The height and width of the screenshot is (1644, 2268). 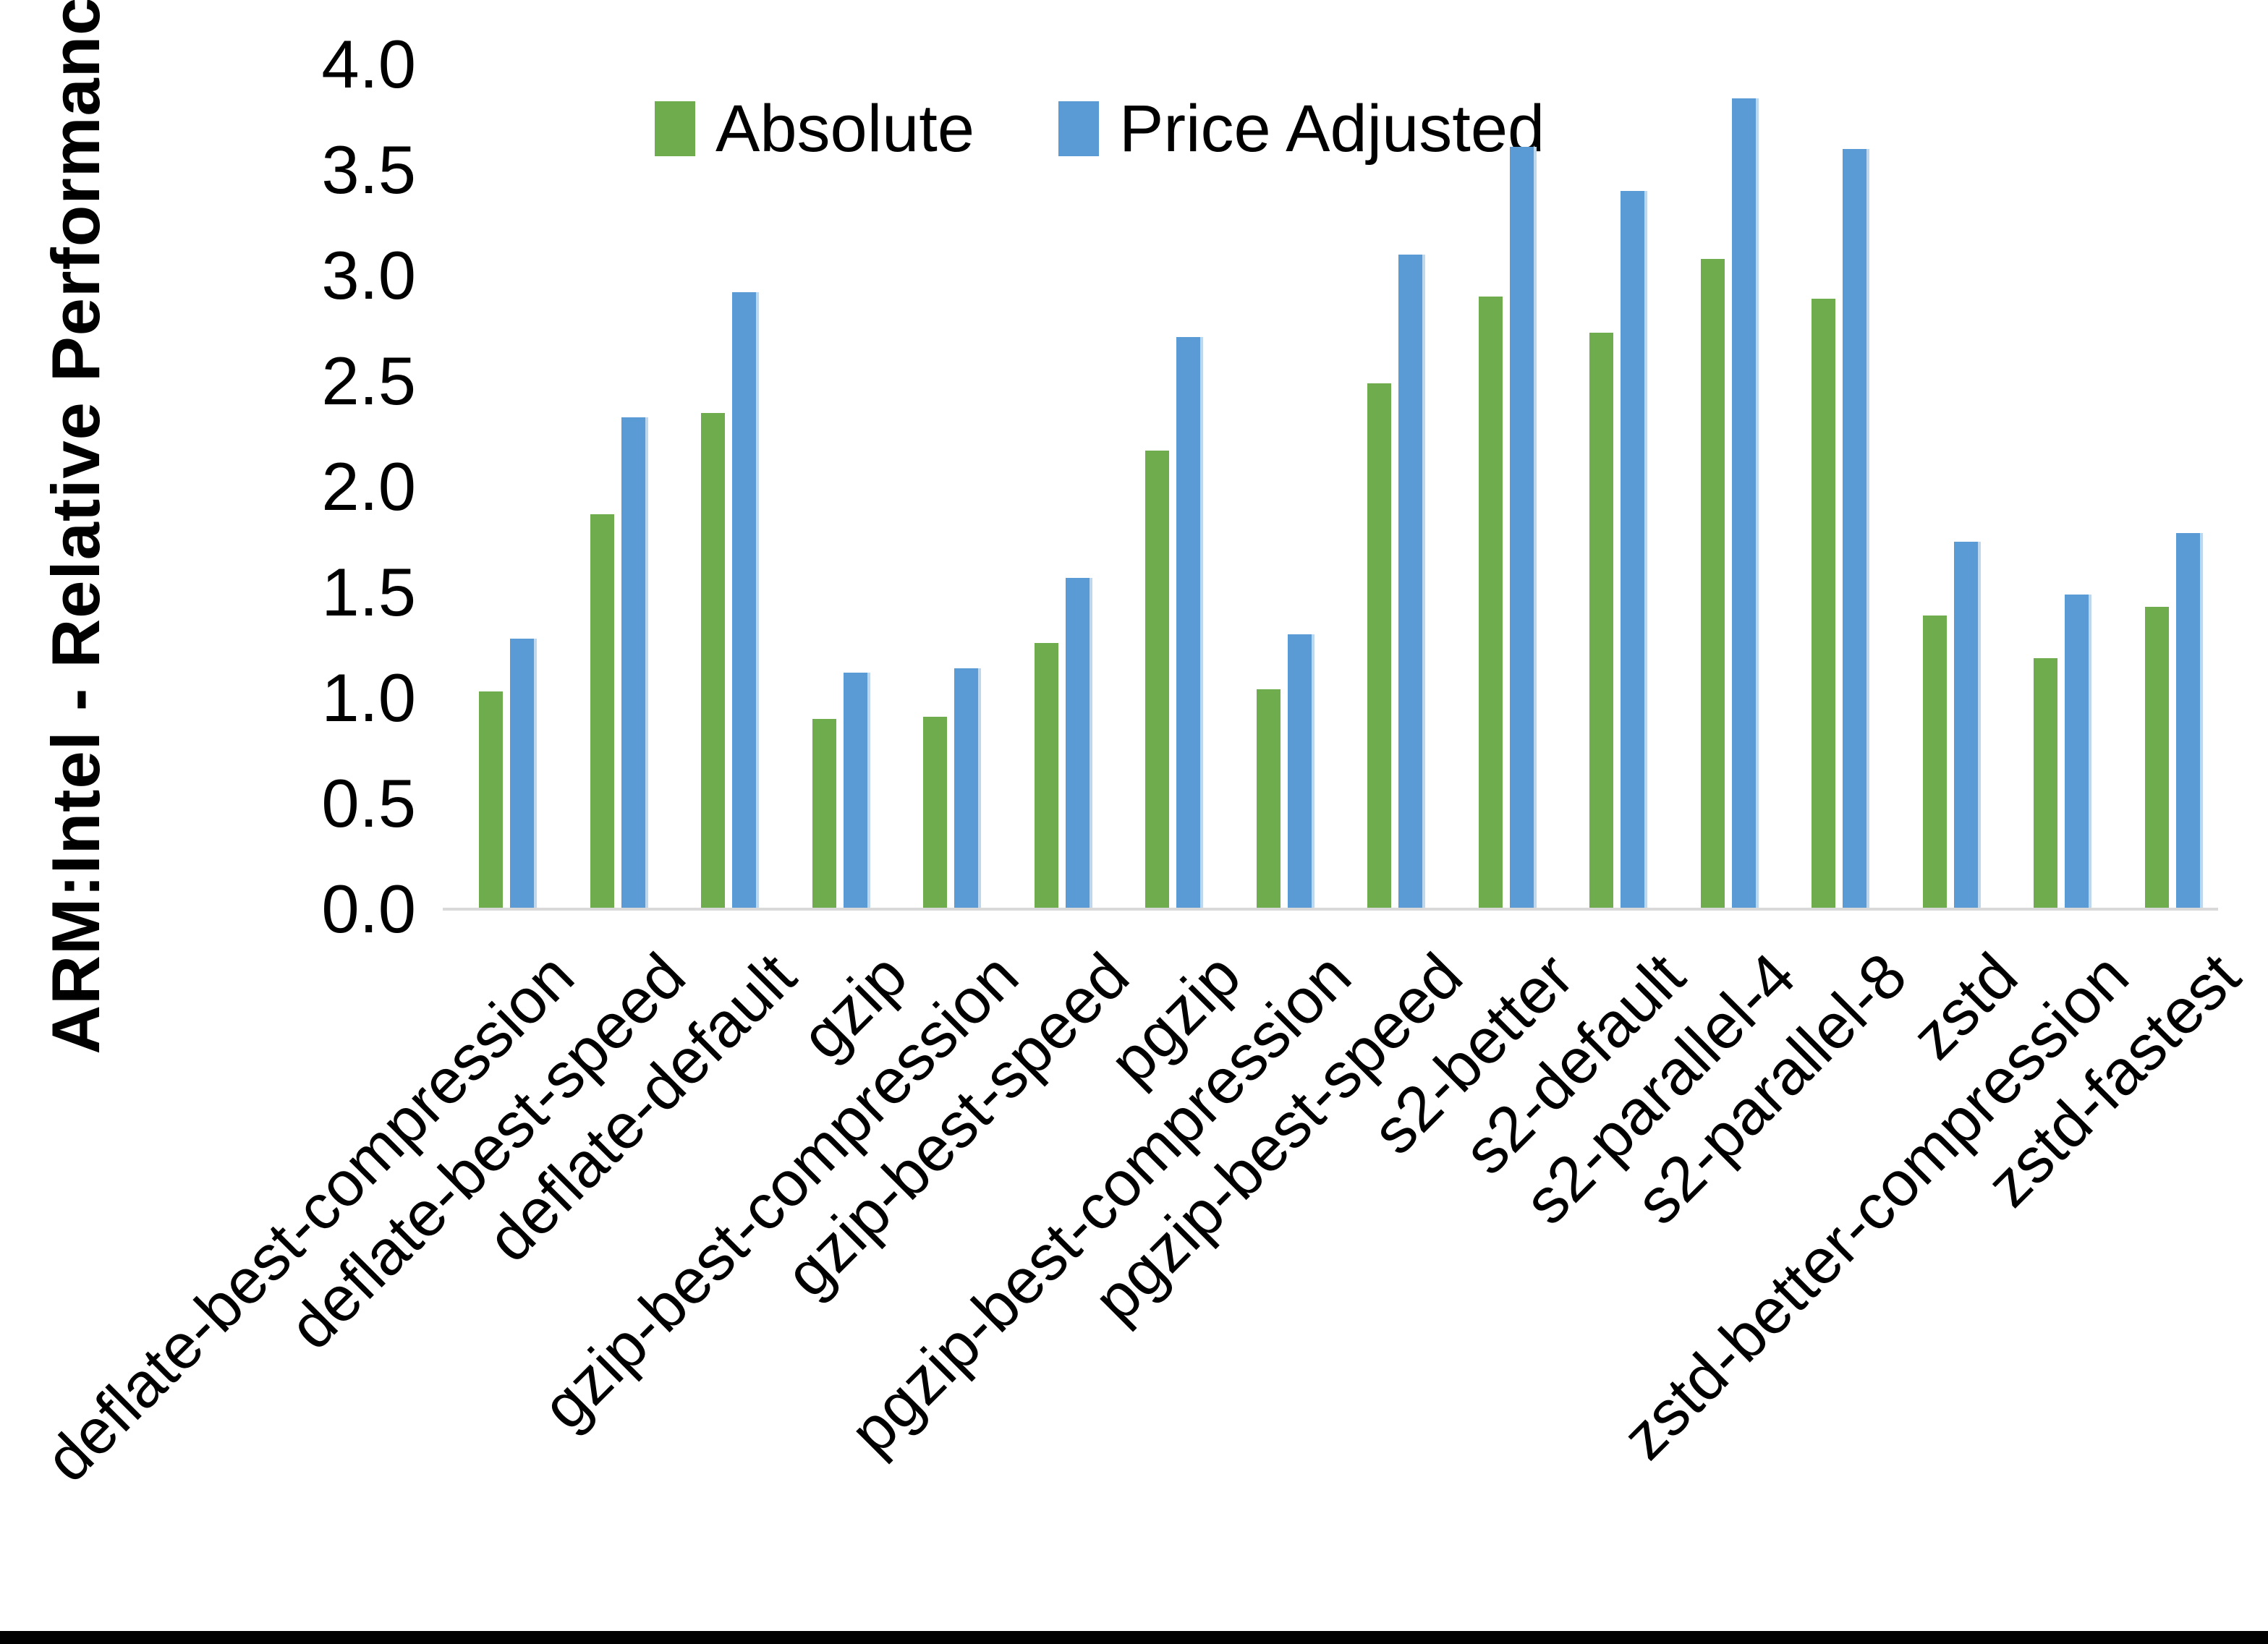 What do you see at coordinates (368, 381) in the screenshot?
I see `y-tick-label: 2.5` at bounding box center [368, 381].